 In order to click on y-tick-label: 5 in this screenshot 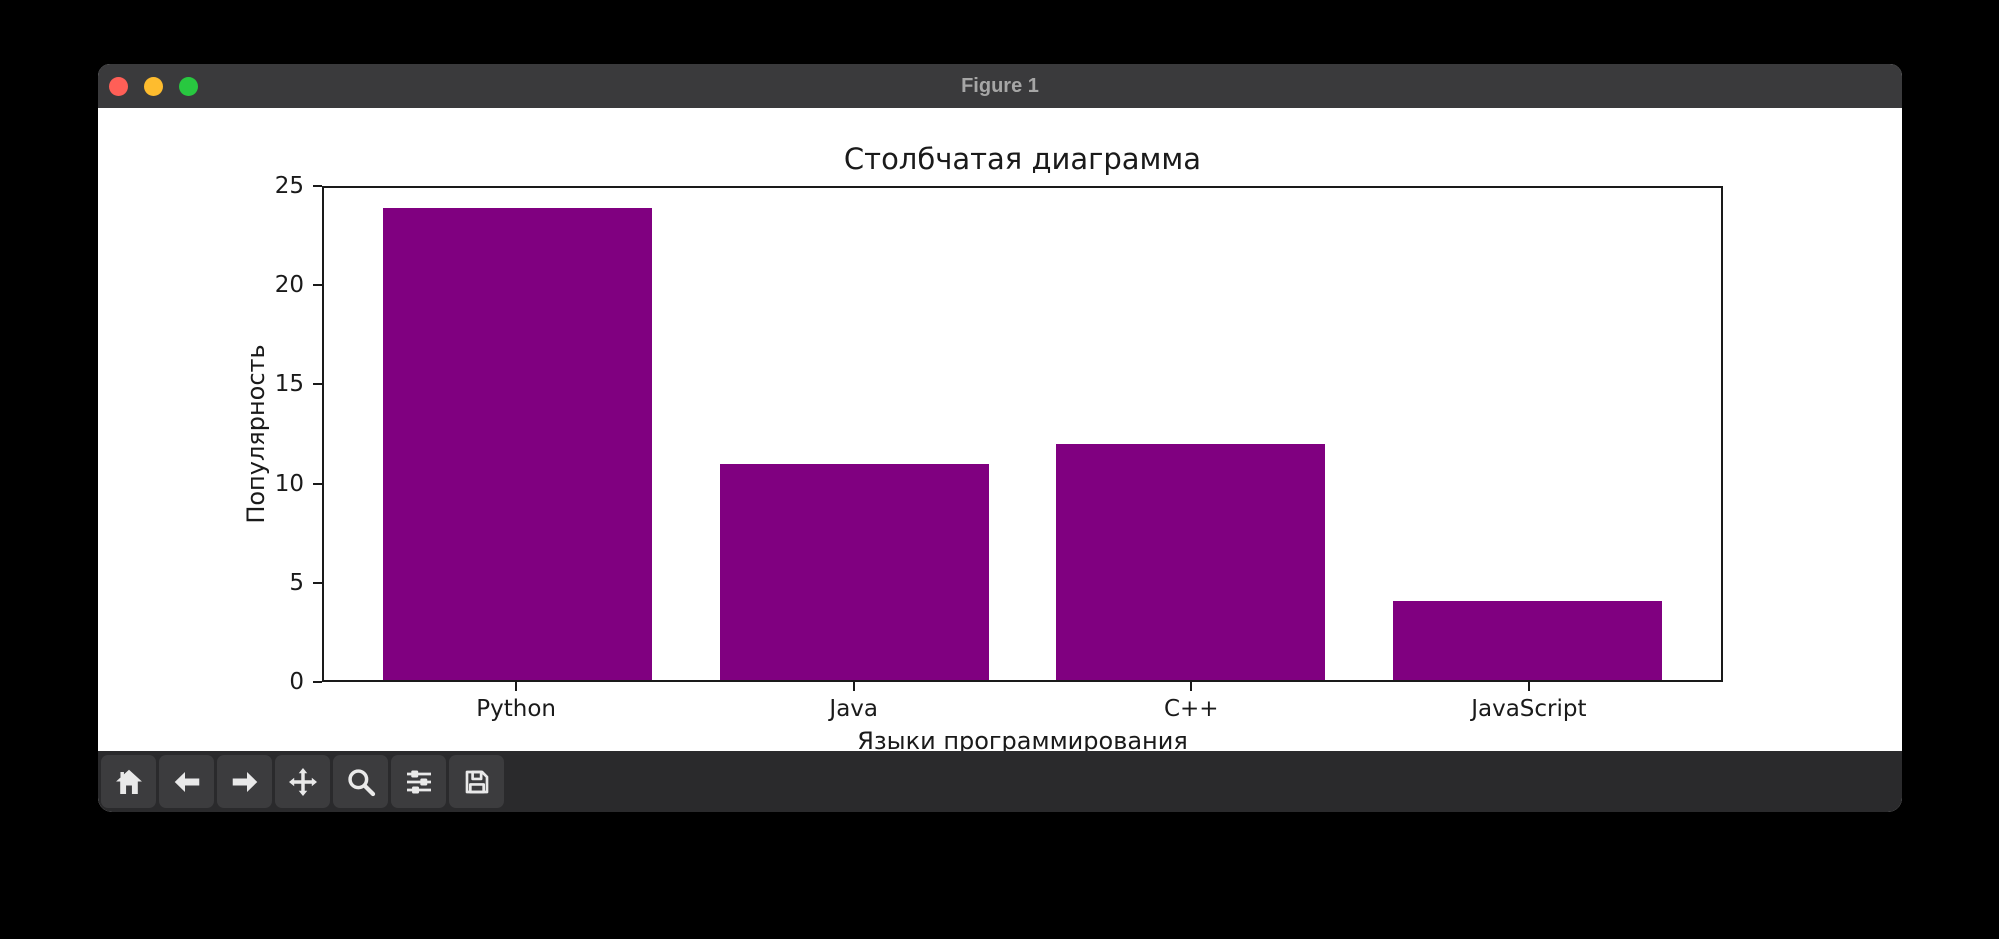, I will do `click(296, 582)`.